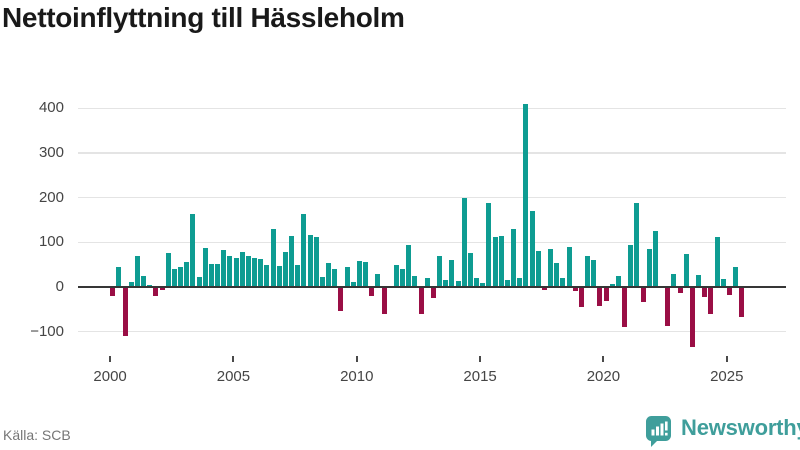 The height and width of the screenshot is (450, 800). What do you see at coordinates (357, 376) in the screenshot?
I see `x-axis-label: 2010` at bounding box center [357, 376].